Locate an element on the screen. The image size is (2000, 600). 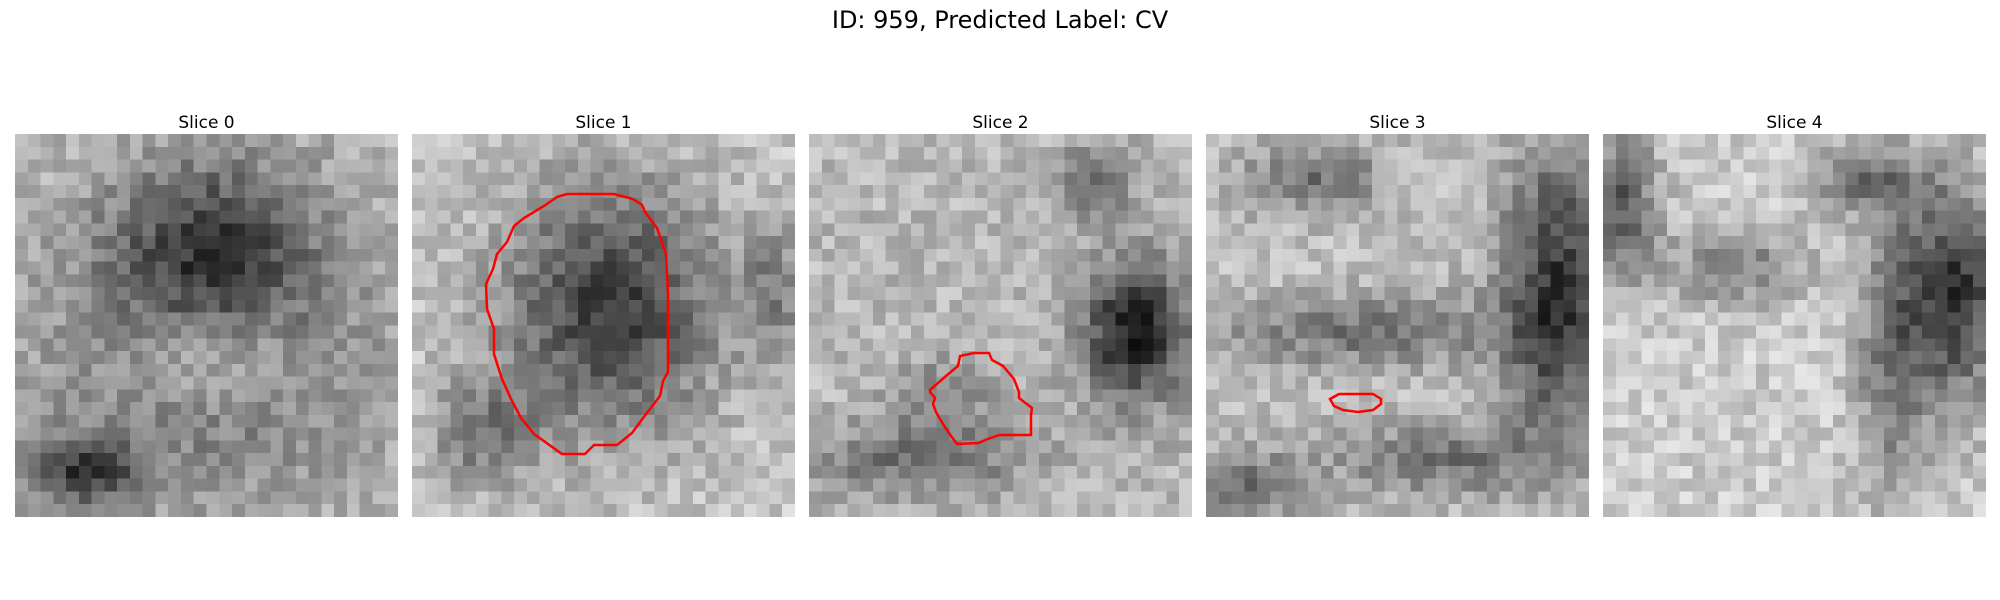
slice-panel-2: Slice 2 is located at coordinates (1000, 314).